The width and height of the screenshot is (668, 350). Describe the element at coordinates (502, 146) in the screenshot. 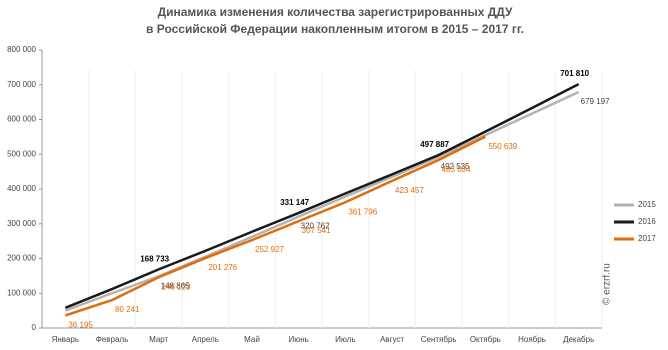

I see `data-label: 550 639` at that location.